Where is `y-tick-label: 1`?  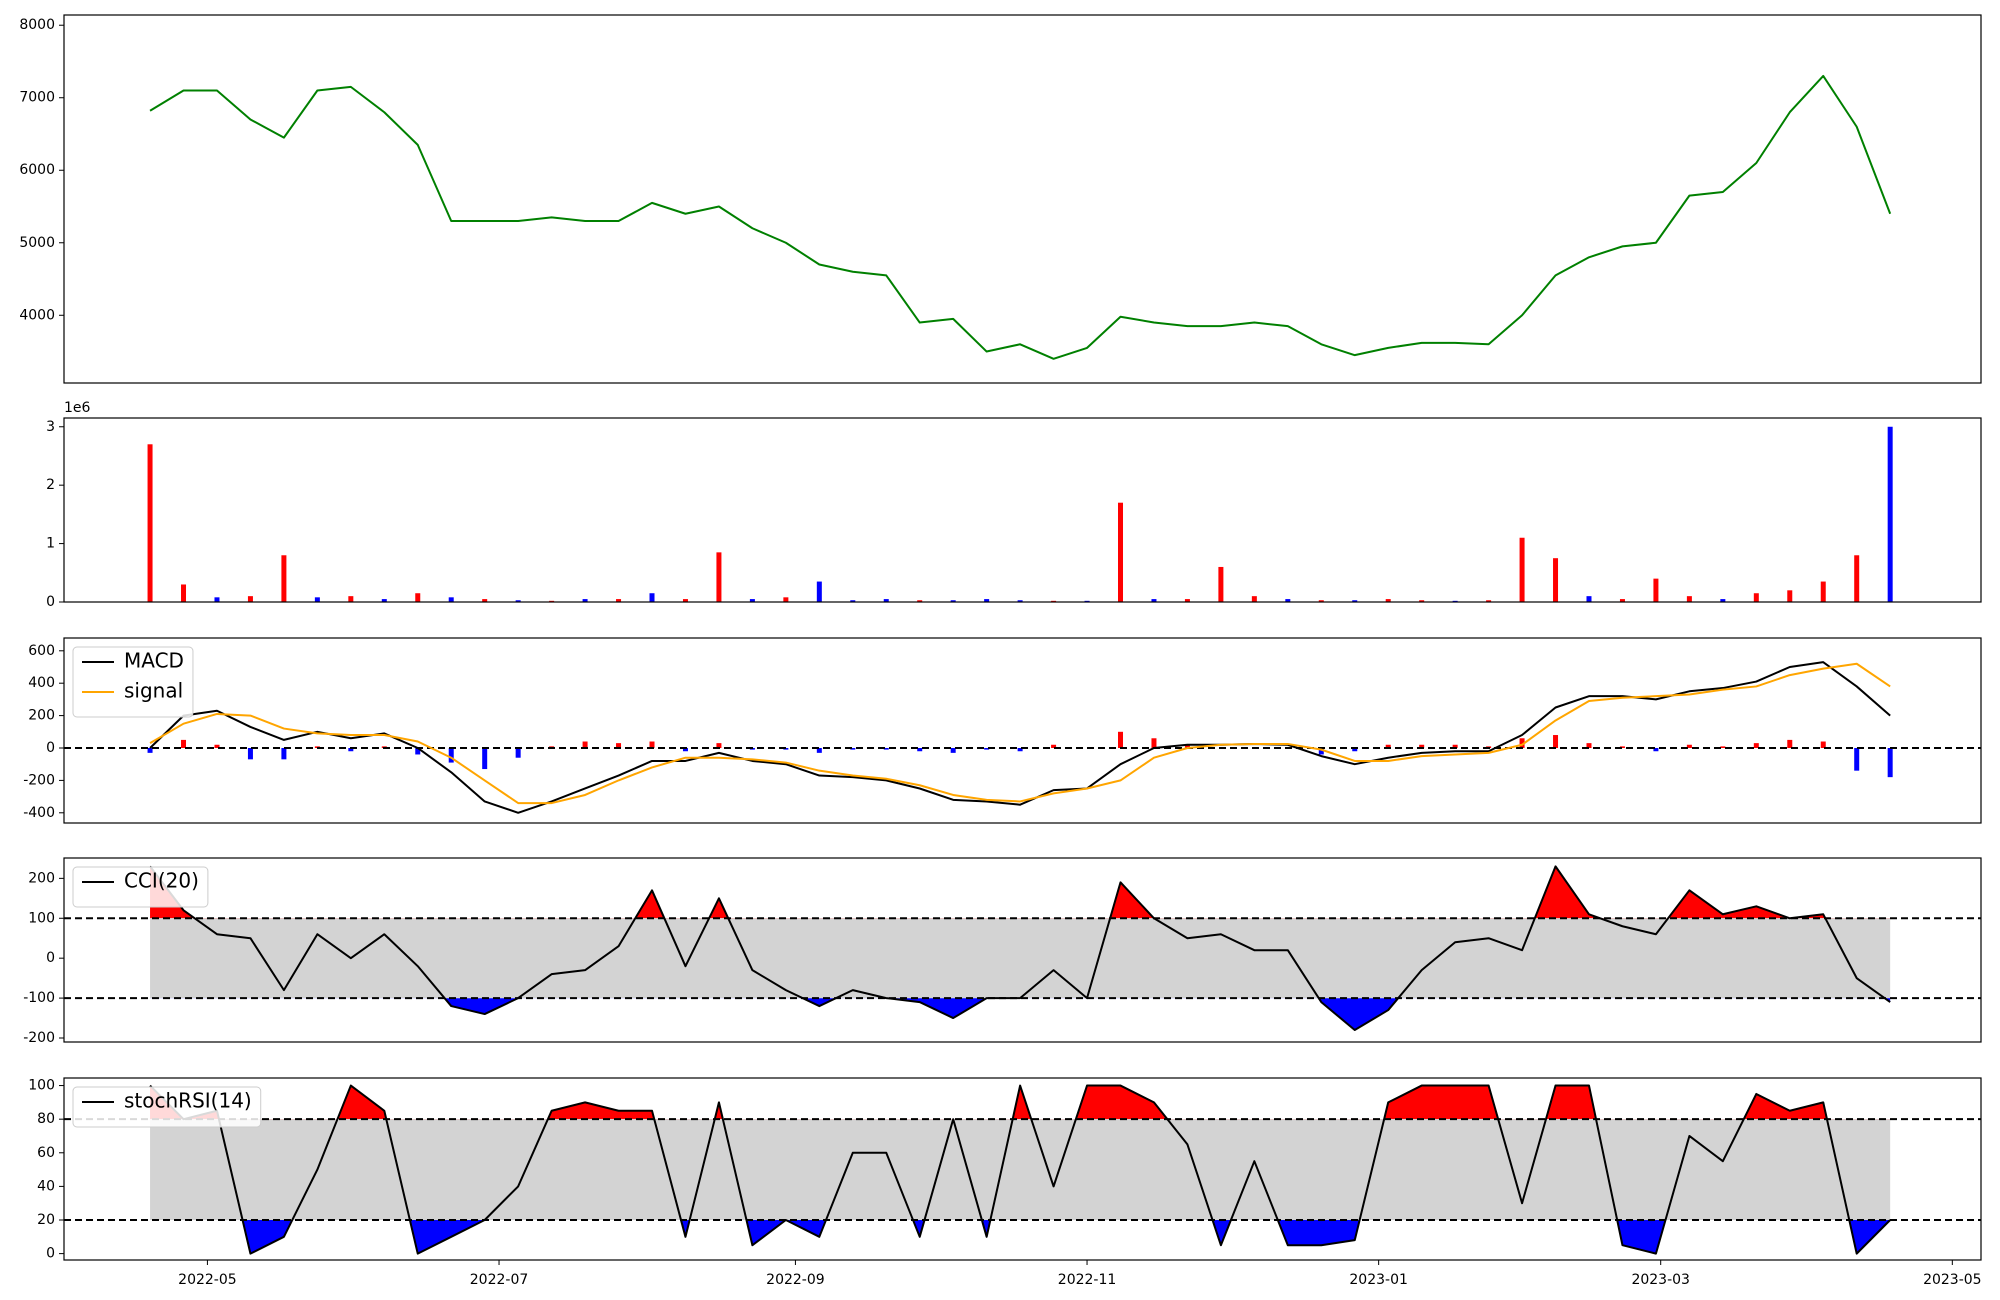
y-tick-label: 1 is located at coordinates (50, 544).